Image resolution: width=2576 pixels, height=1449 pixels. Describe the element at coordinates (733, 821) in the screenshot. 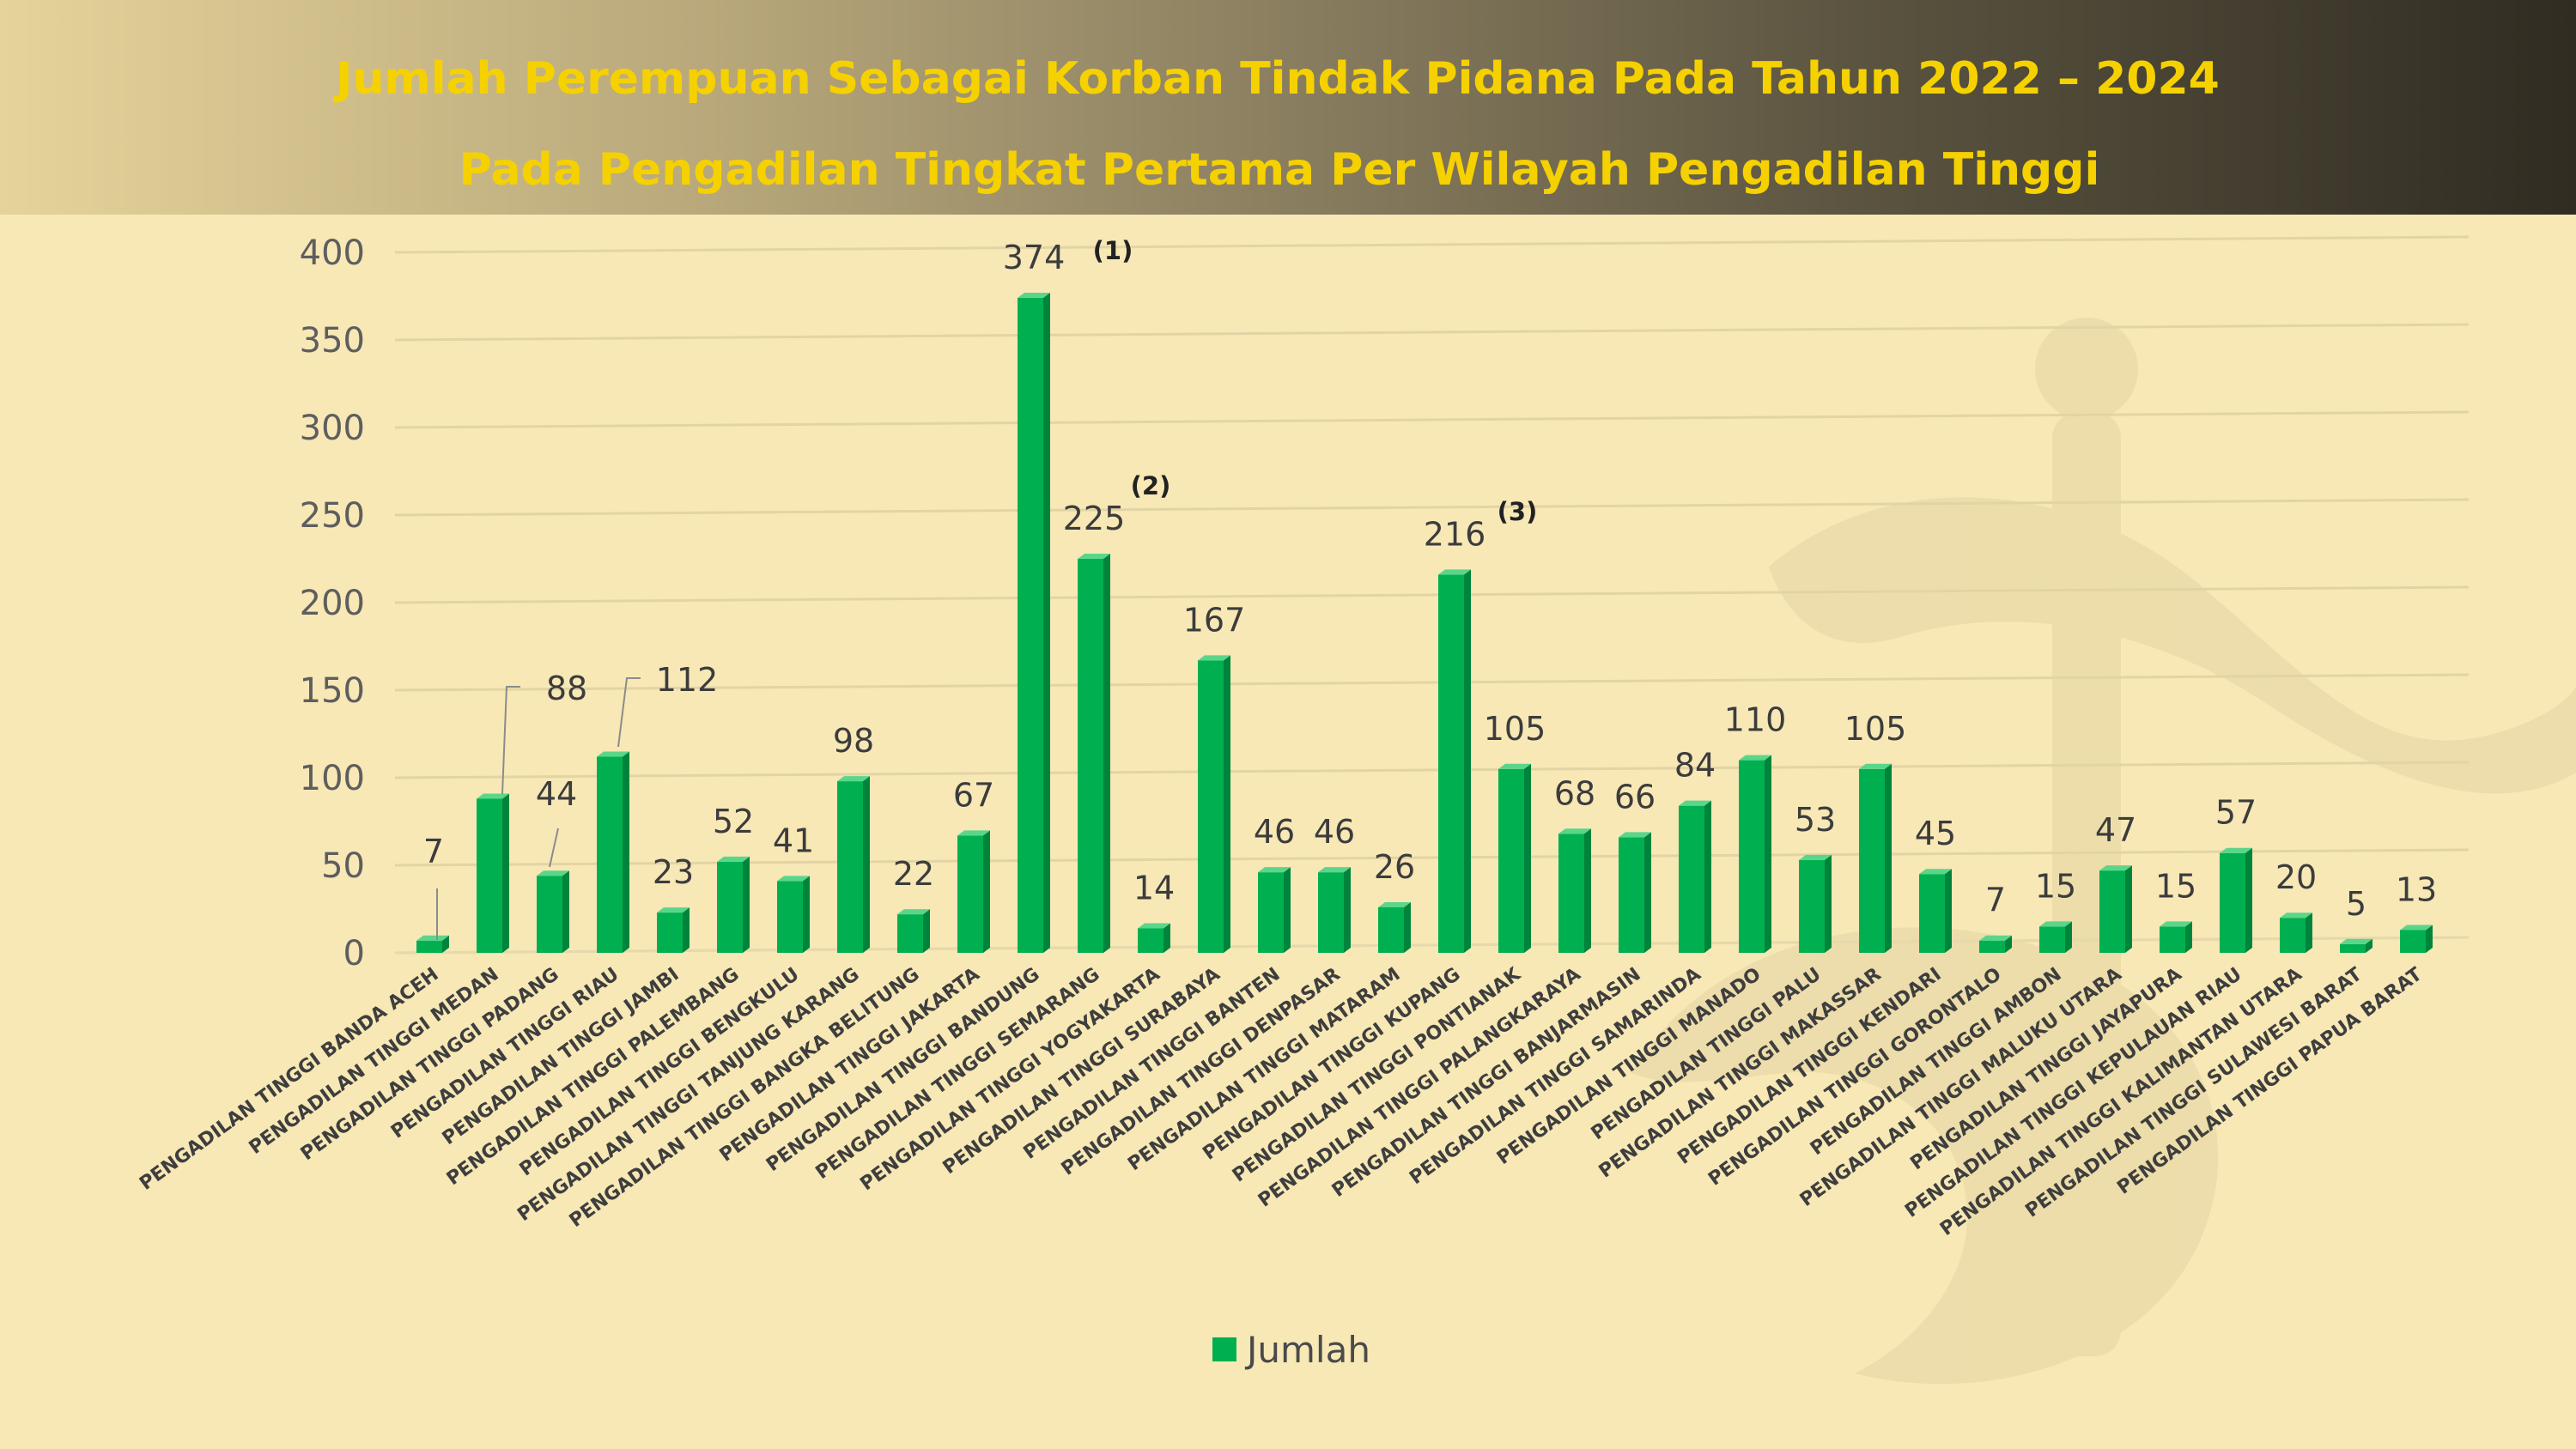

I see `value-label: 52` at that location.